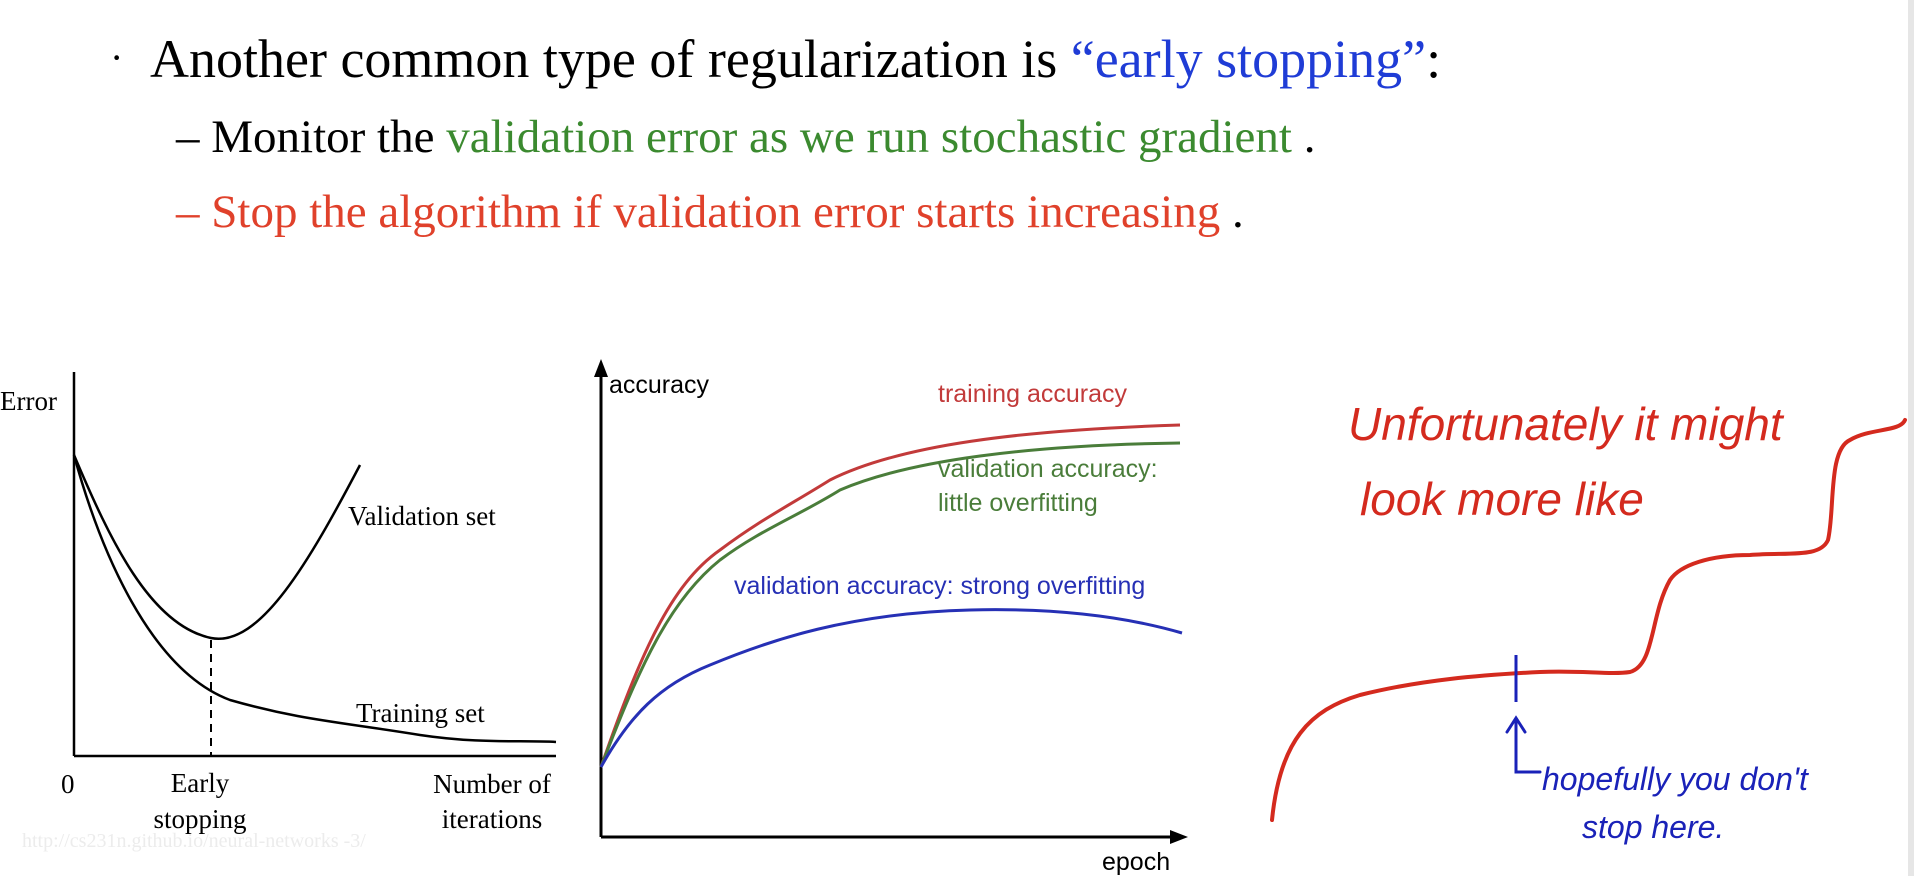 Image resolution: width=1914 pixels, height=876 pixels. Describe the element at coordinates (659, 385) in the screenshot. I see `accuracy-label: accuracy` at that location.